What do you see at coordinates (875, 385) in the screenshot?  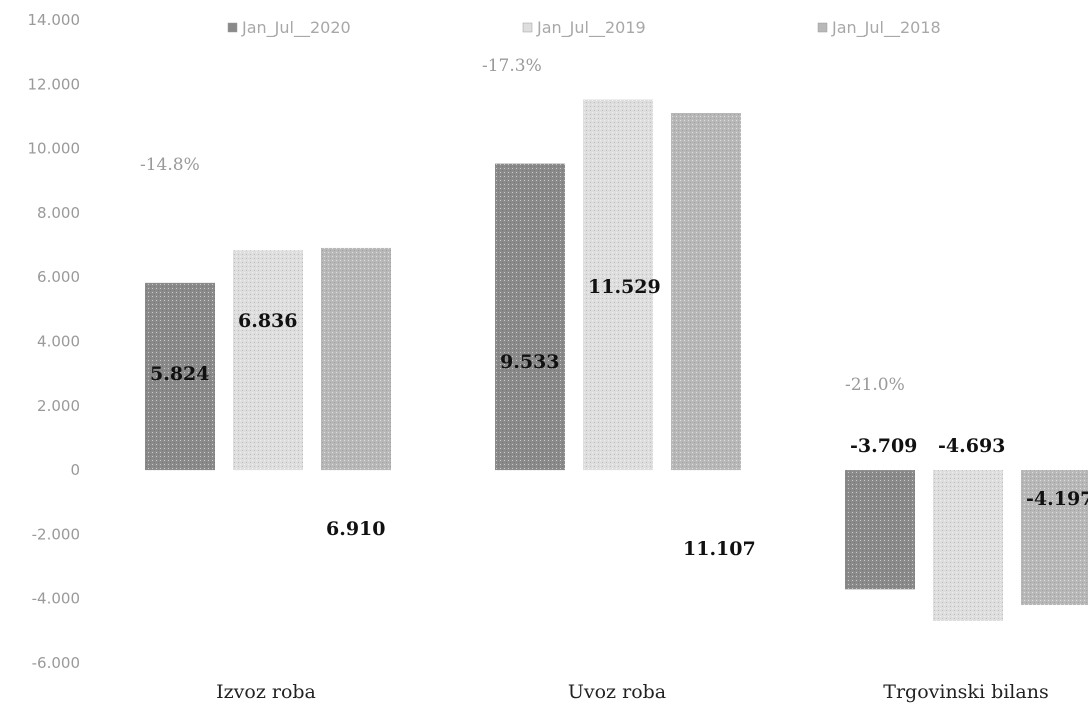 I see `percent-change-annotation: -21.0%` at bounding box center [875, 385].